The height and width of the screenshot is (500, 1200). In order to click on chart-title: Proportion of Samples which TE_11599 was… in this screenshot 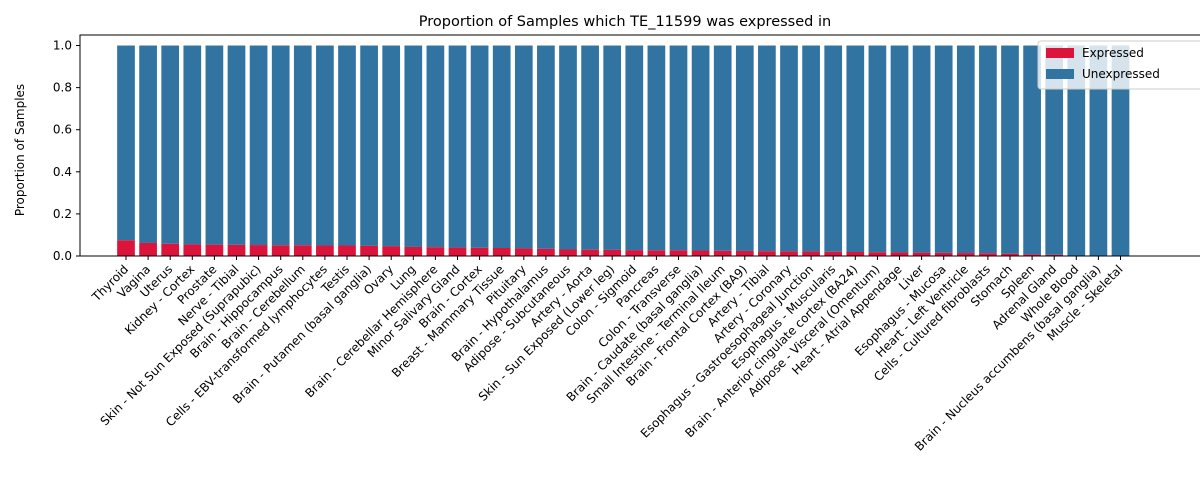, I will do `click(625, 22)`.